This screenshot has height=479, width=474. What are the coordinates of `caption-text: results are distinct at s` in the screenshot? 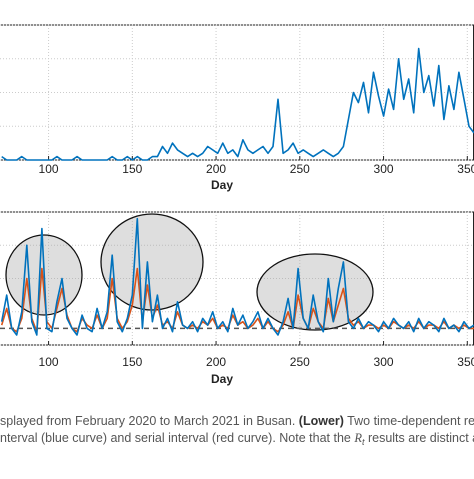 It's located at (419, 438).